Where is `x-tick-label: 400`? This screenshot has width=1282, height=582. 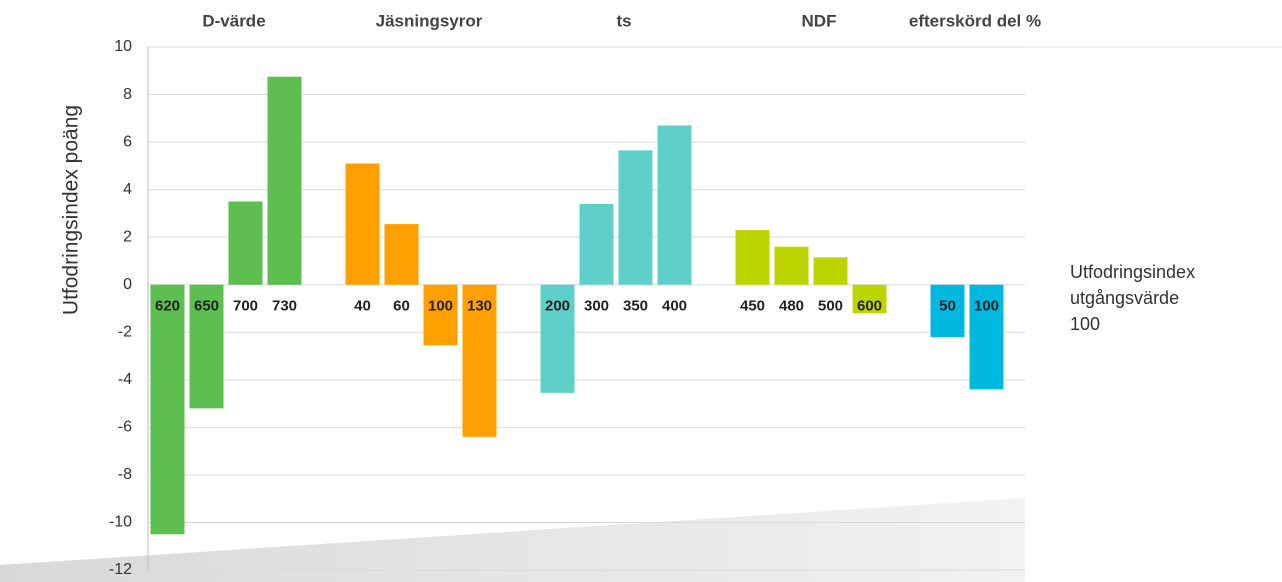
x-tick-label: 400 is located at coordinates (674, 306).